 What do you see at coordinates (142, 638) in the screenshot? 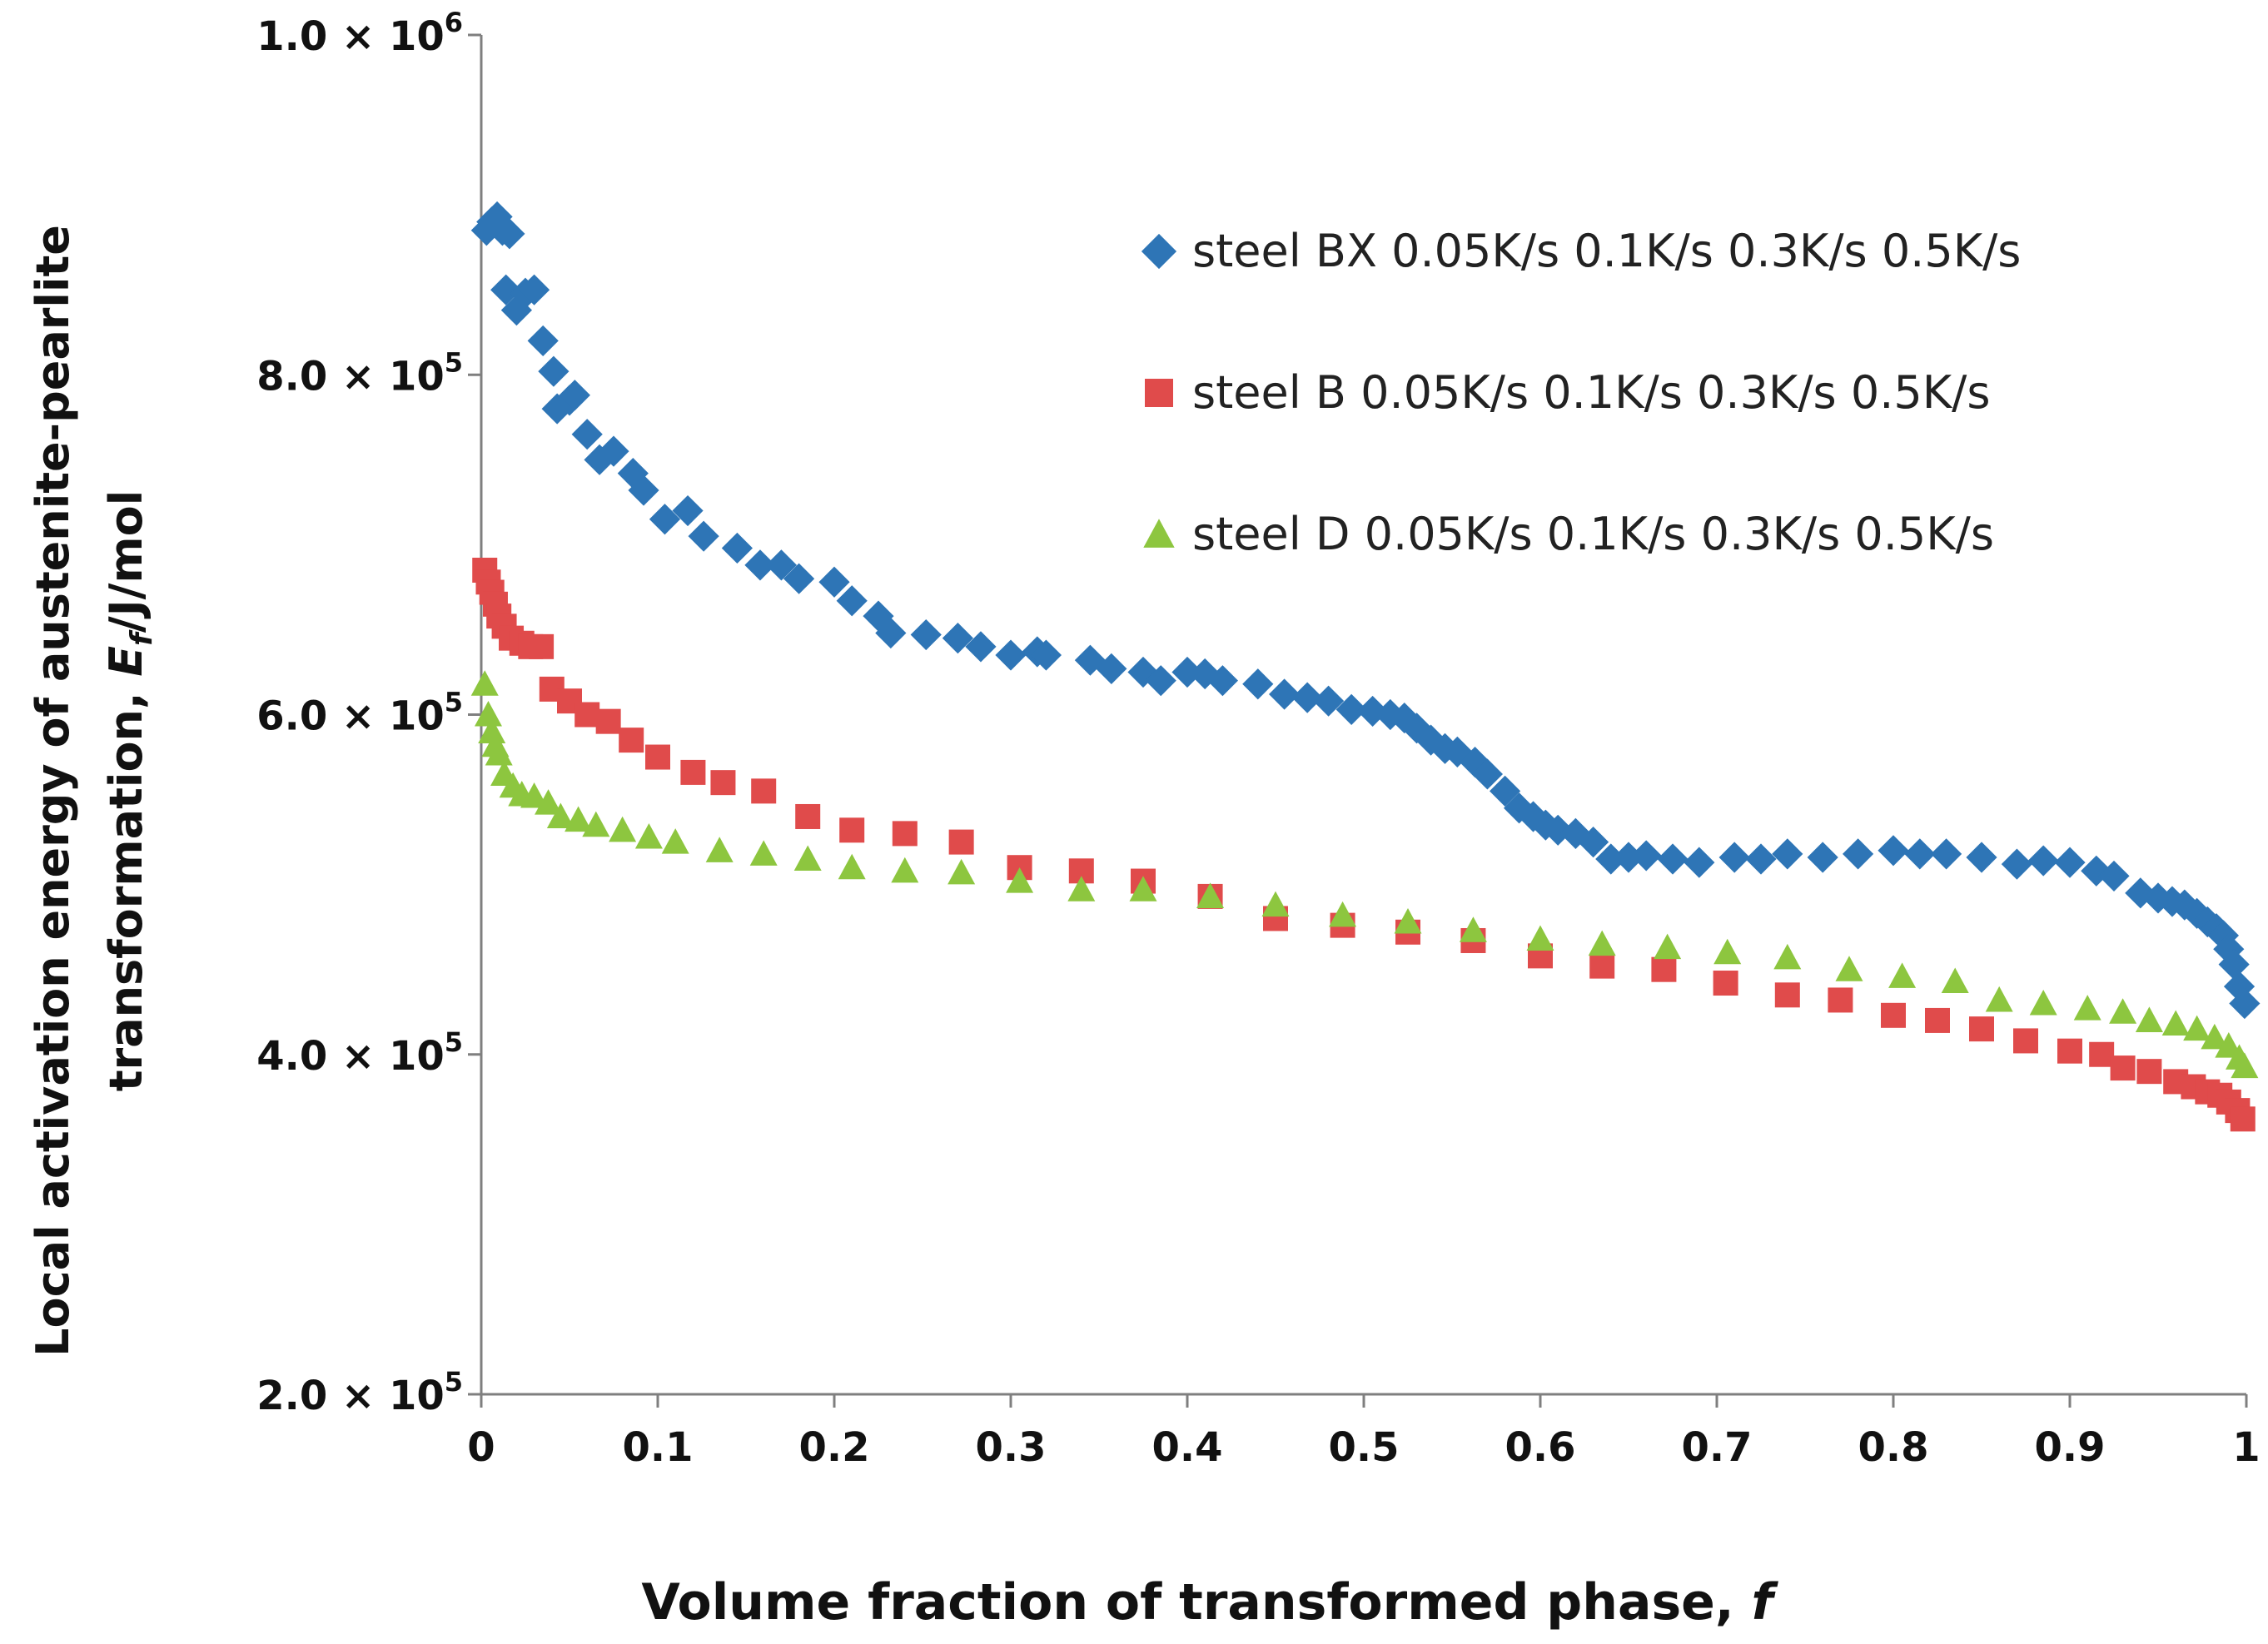
I see `y-axis-title-subscript: f` at bounding box center [142, 638].